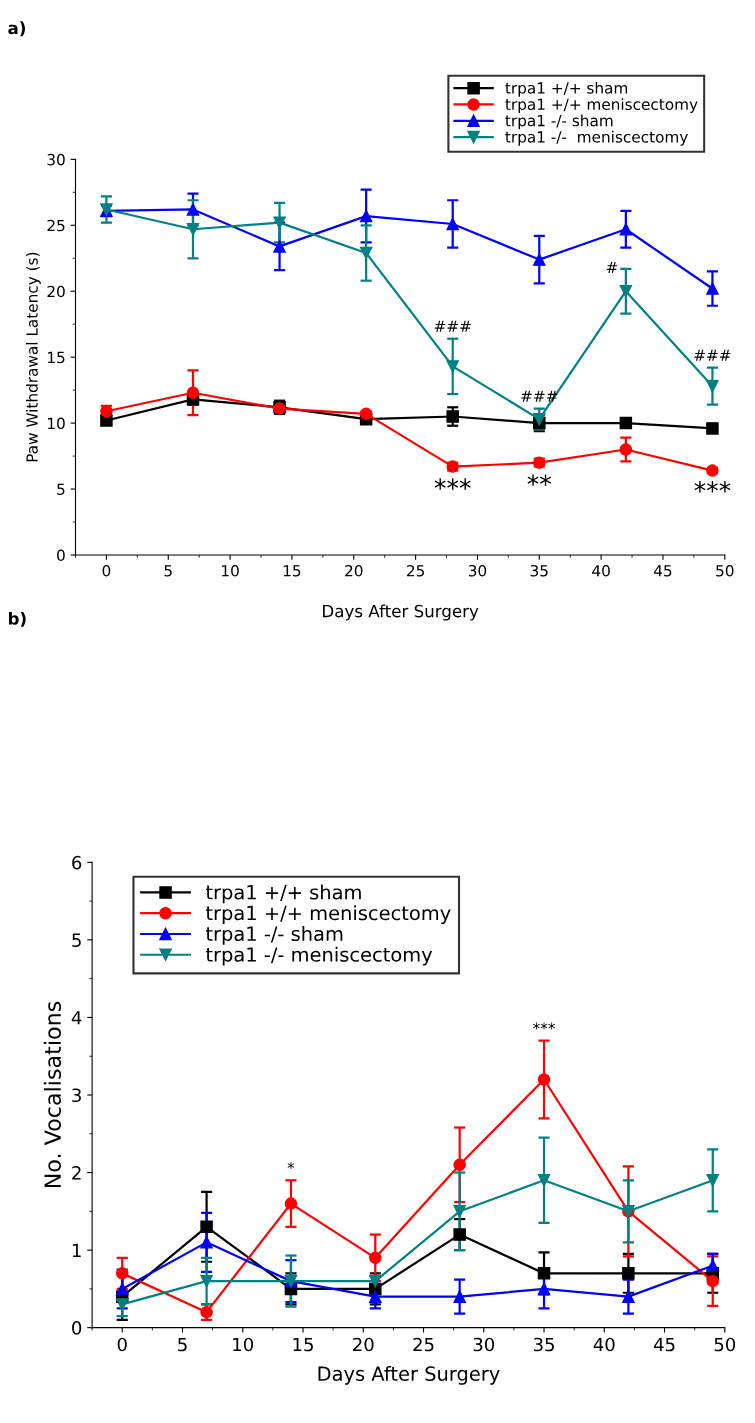 This screenshot has width=755, height=1423. I want to click on y-tick-label: 2, so click(76, 1173).